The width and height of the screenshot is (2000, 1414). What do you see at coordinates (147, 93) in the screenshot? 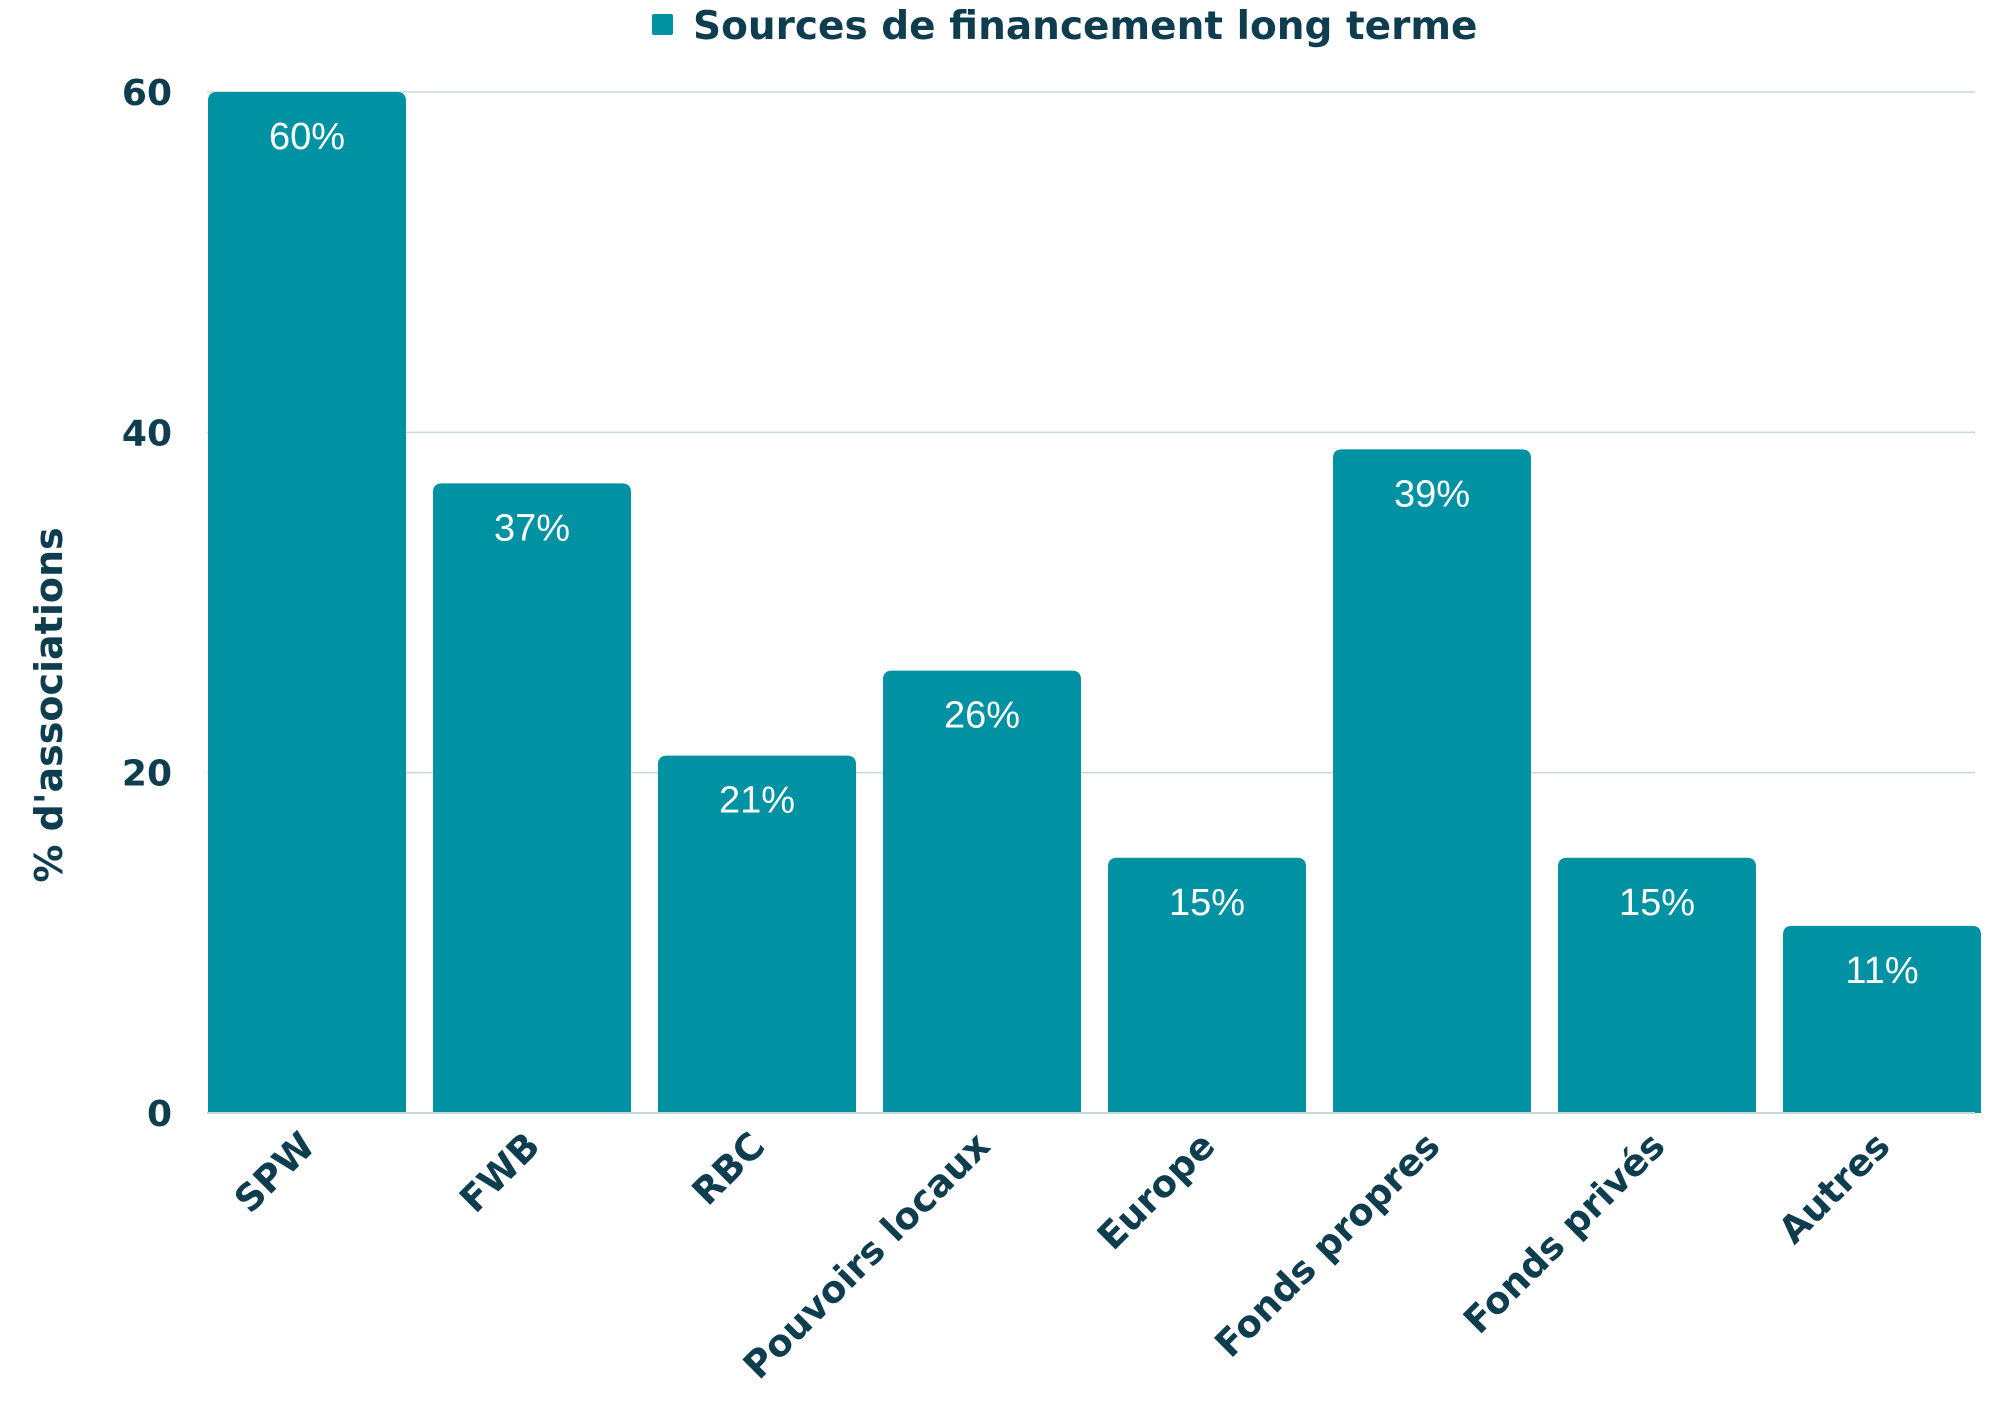
I see `y-tick-label: 60` at bounding box center [147, 93].